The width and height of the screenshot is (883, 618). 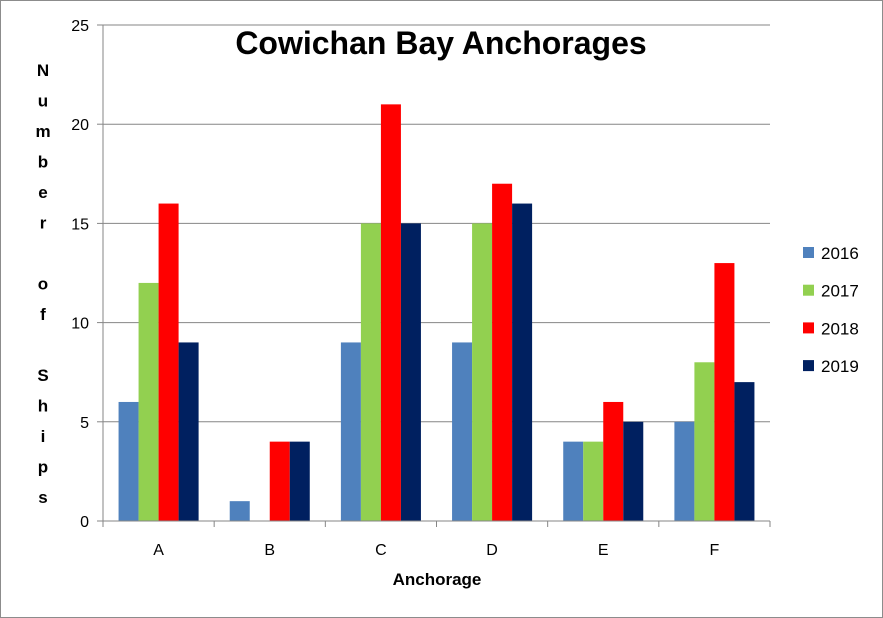 I want to click on y-axis-title-char: p, so click(x=43, y=467).